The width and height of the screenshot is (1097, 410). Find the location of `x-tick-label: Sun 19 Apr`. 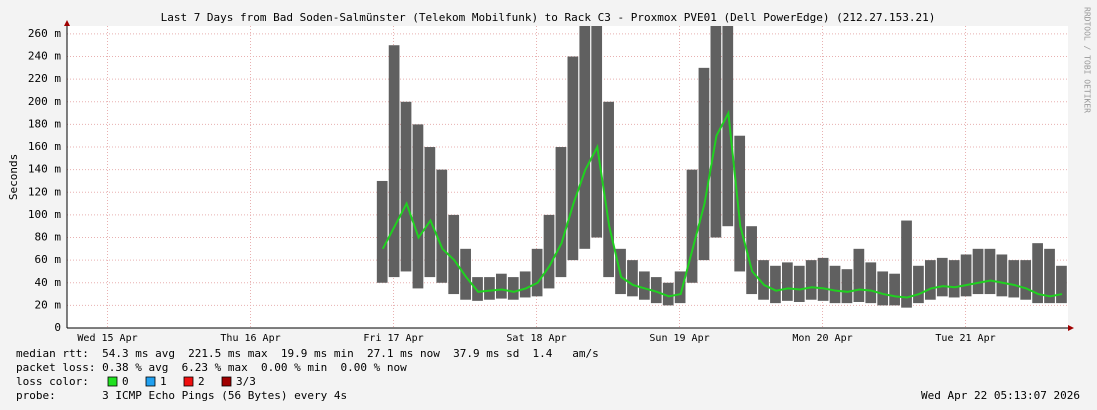

x-tick-label: Sun 19 Apr is located at coordinates (679, 338).